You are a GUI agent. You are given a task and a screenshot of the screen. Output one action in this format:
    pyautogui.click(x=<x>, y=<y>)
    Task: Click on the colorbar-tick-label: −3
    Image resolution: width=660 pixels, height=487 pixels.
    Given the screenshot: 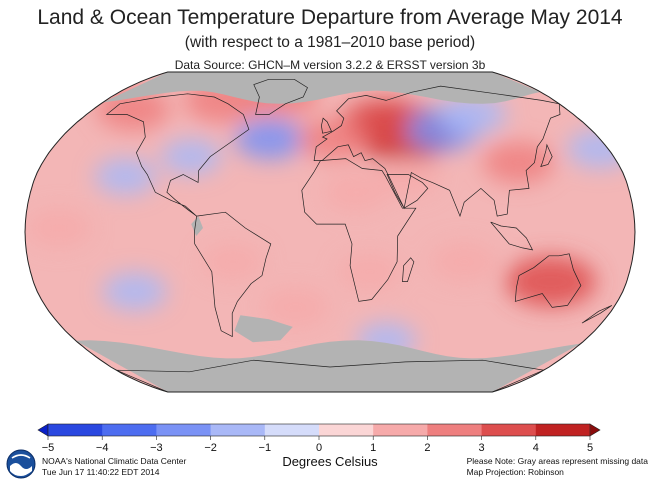 What is the action you would take?
    pyautogui.click(x=156, y=447)
    